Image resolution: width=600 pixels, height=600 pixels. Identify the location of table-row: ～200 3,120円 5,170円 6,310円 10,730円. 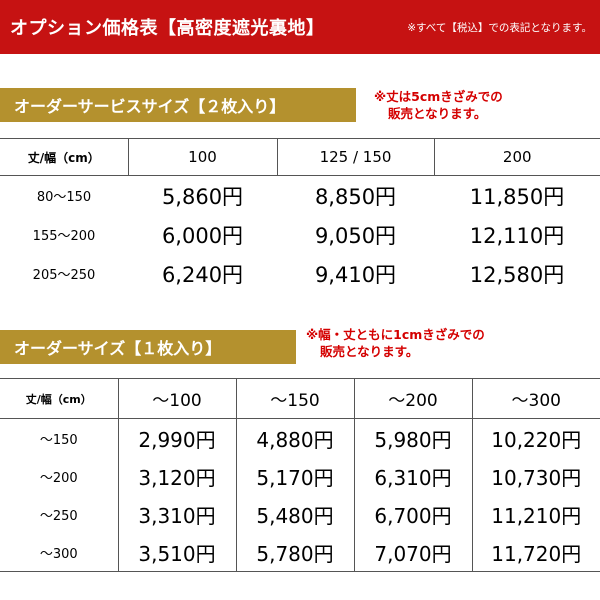
(300, 476).